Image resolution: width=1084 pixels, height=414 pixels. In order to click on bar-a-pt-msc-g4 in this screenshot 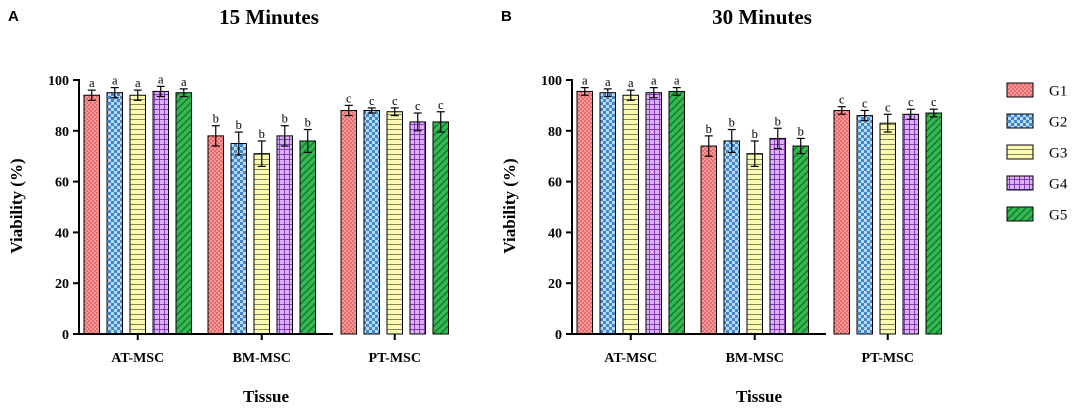, I will do `click(417, 228)`.